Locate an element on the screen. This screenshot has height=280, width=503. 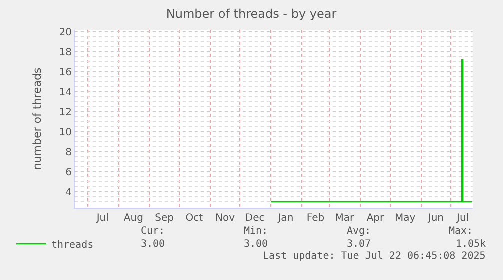
x-tick-label: Feb is located at coordinates (315, 218).